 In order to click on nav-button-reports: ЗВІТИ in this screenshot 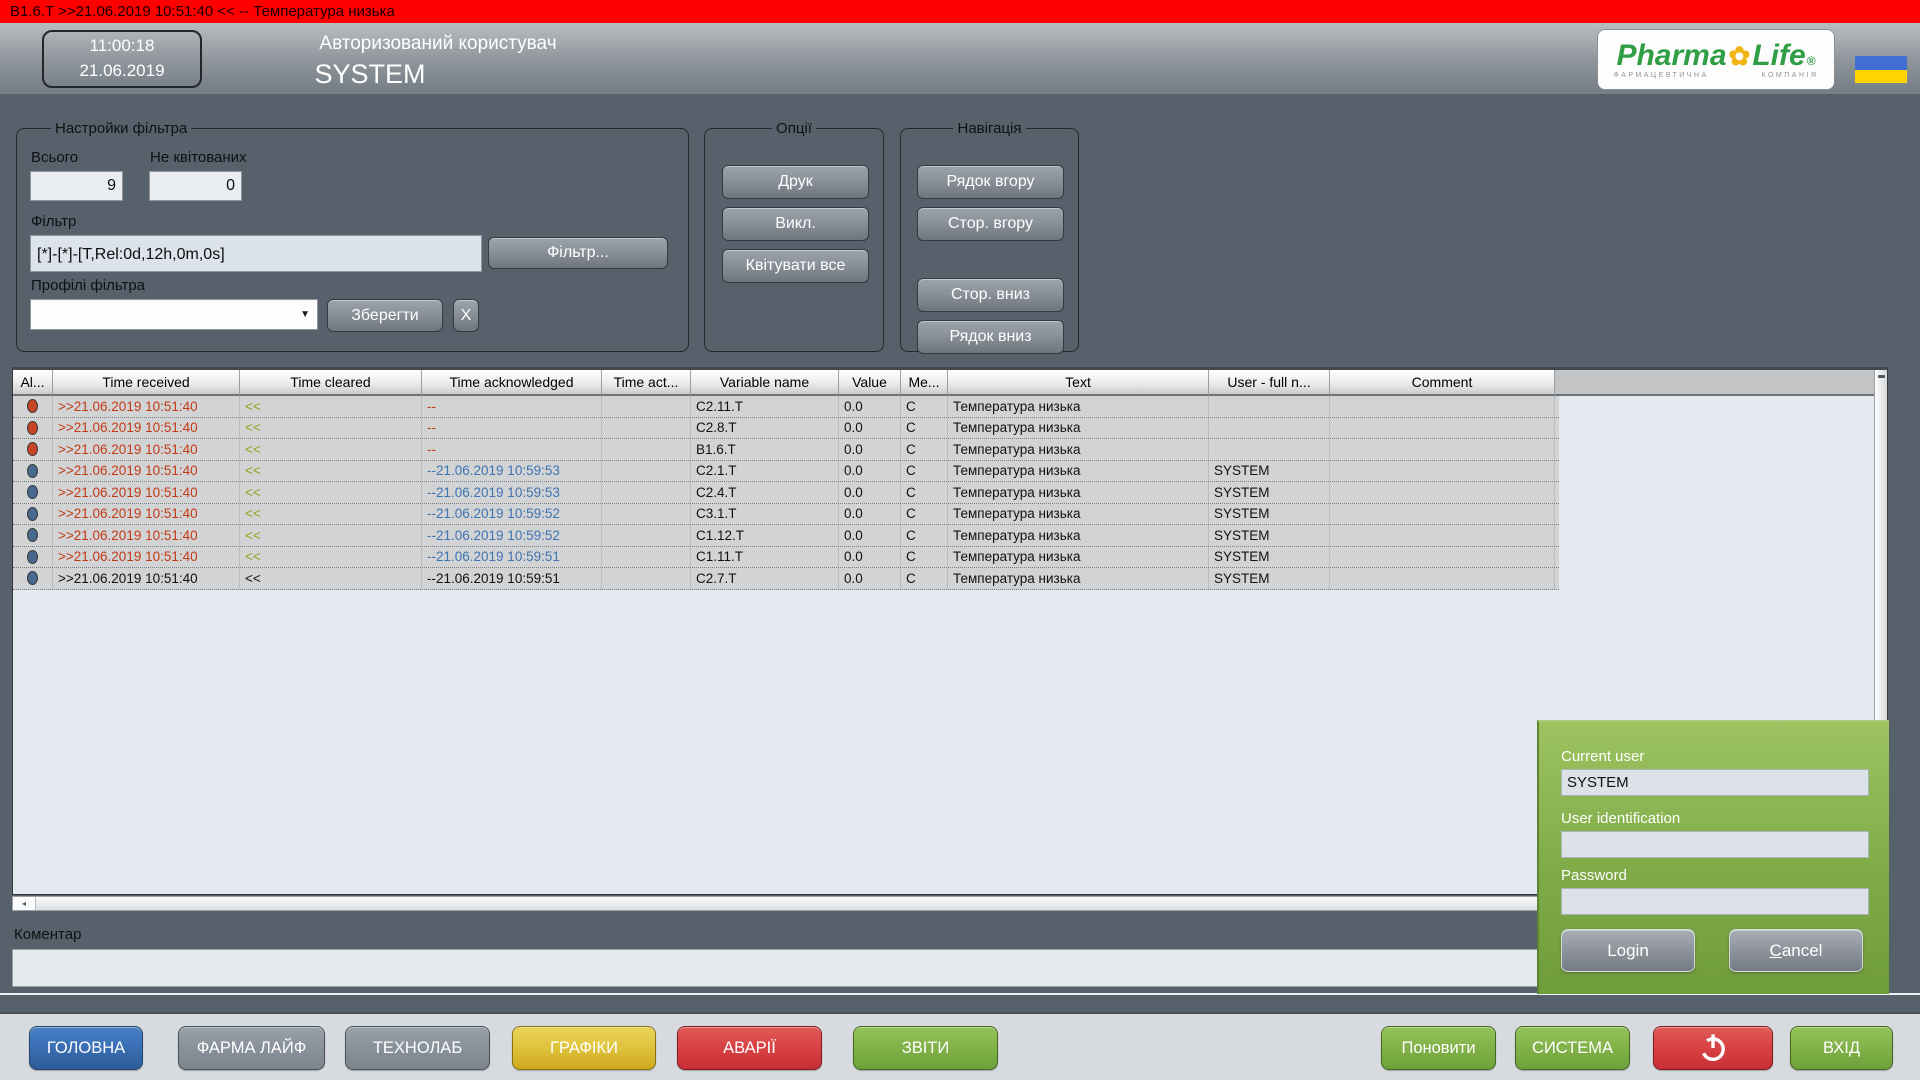, I will do `click(925, 1048)`.